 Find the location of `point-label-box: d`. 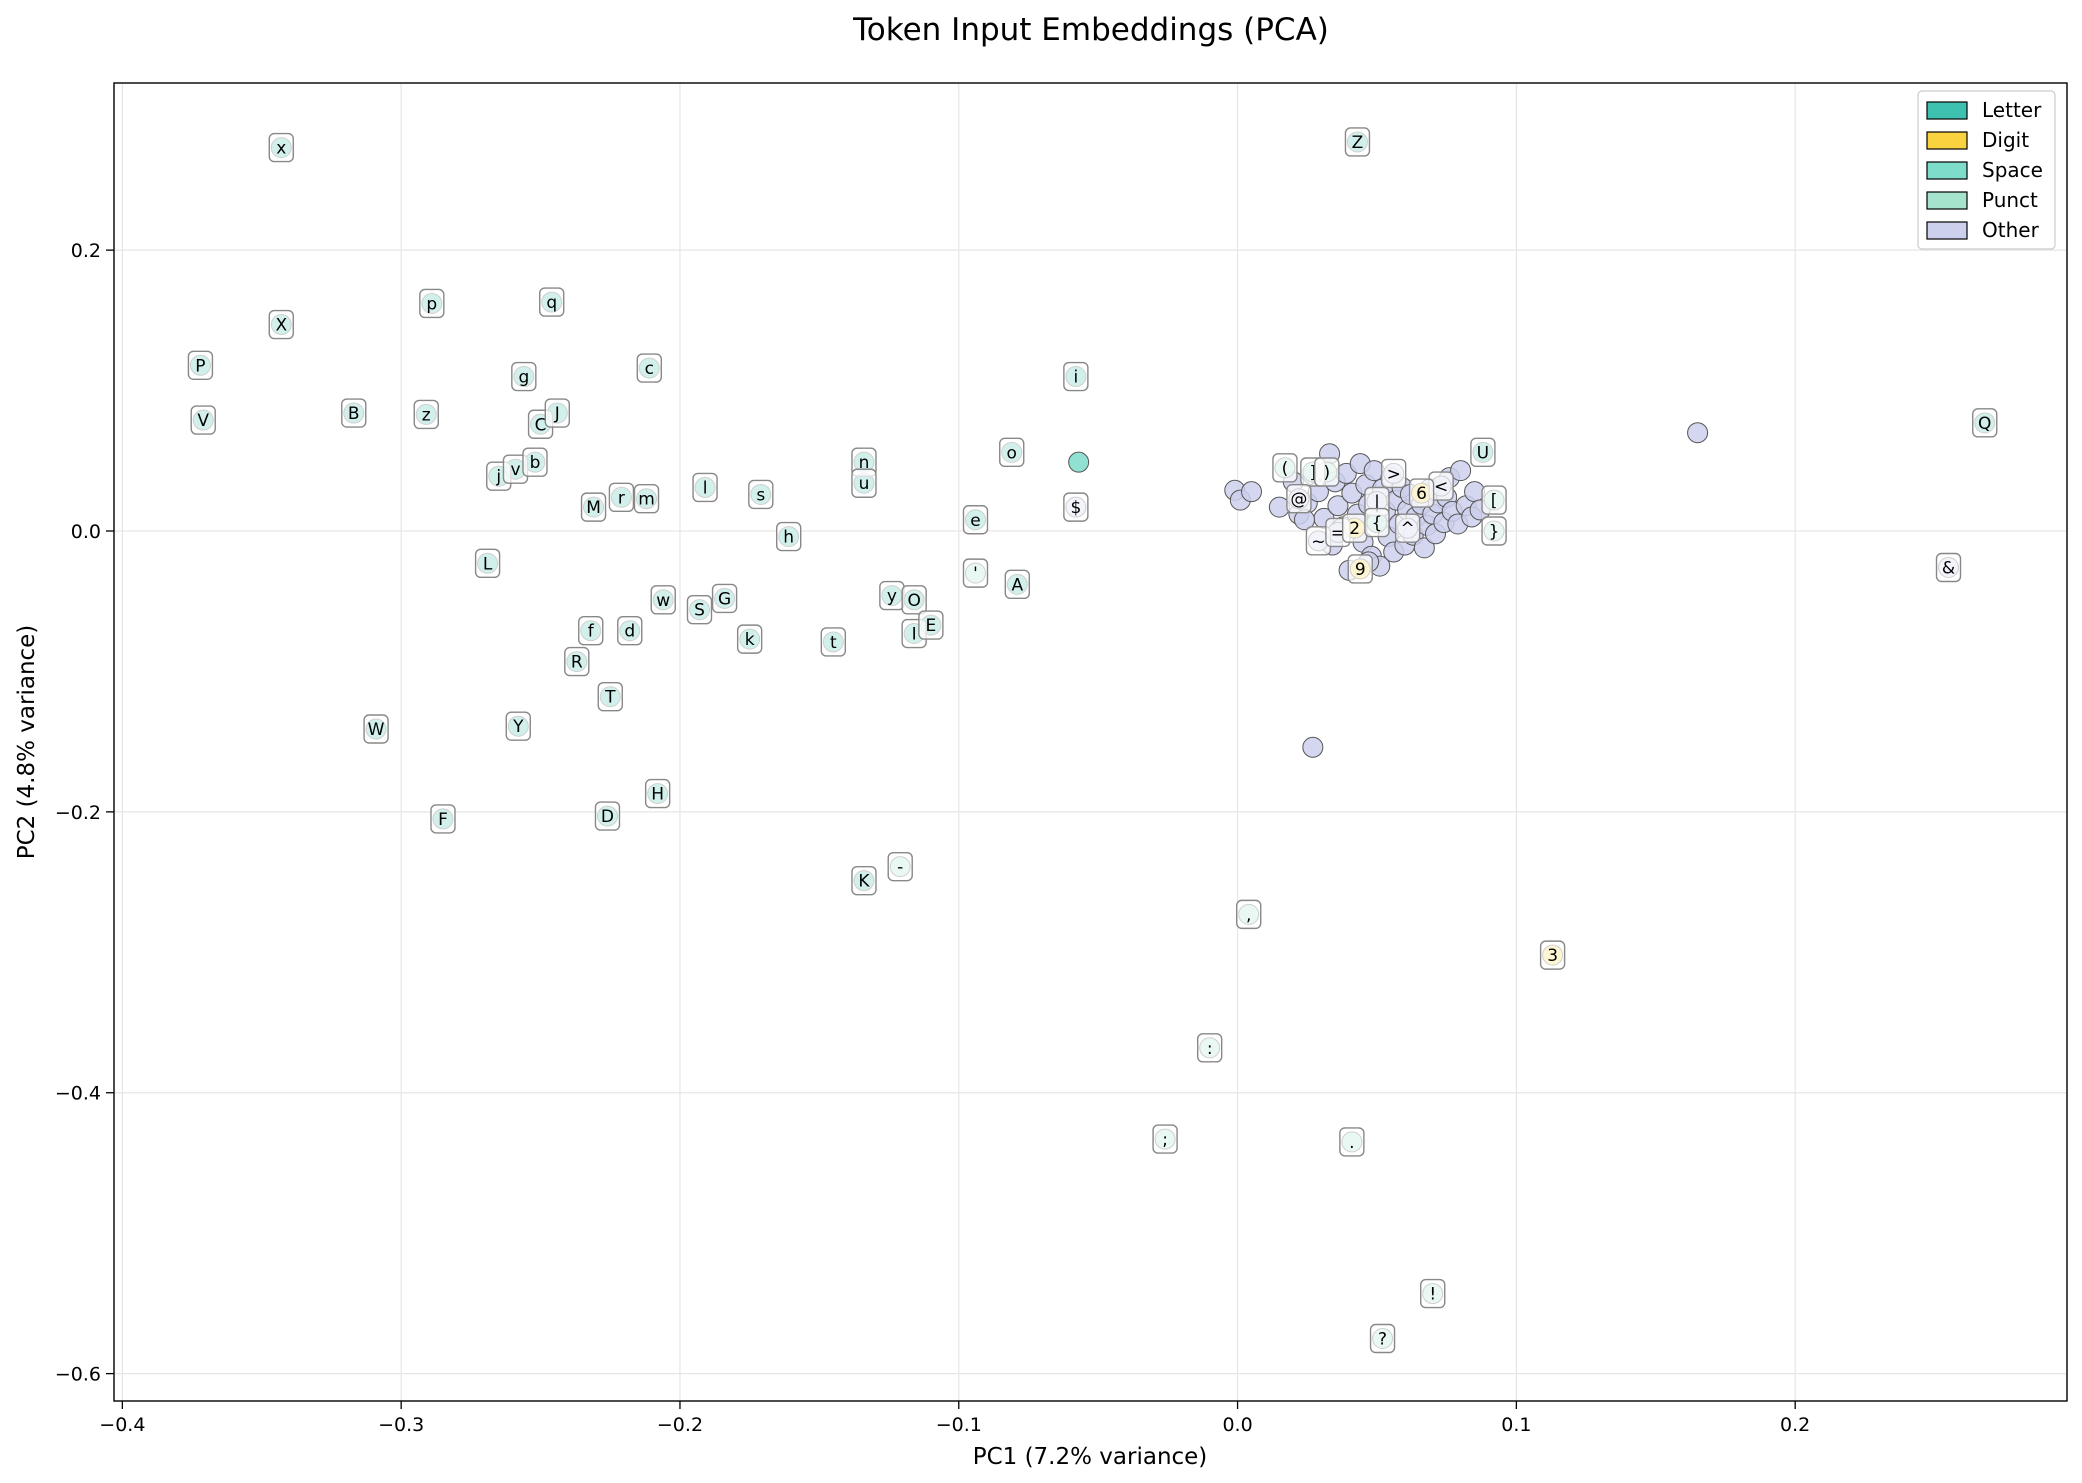

point-label-box: d is located at coordinates (630, 631).